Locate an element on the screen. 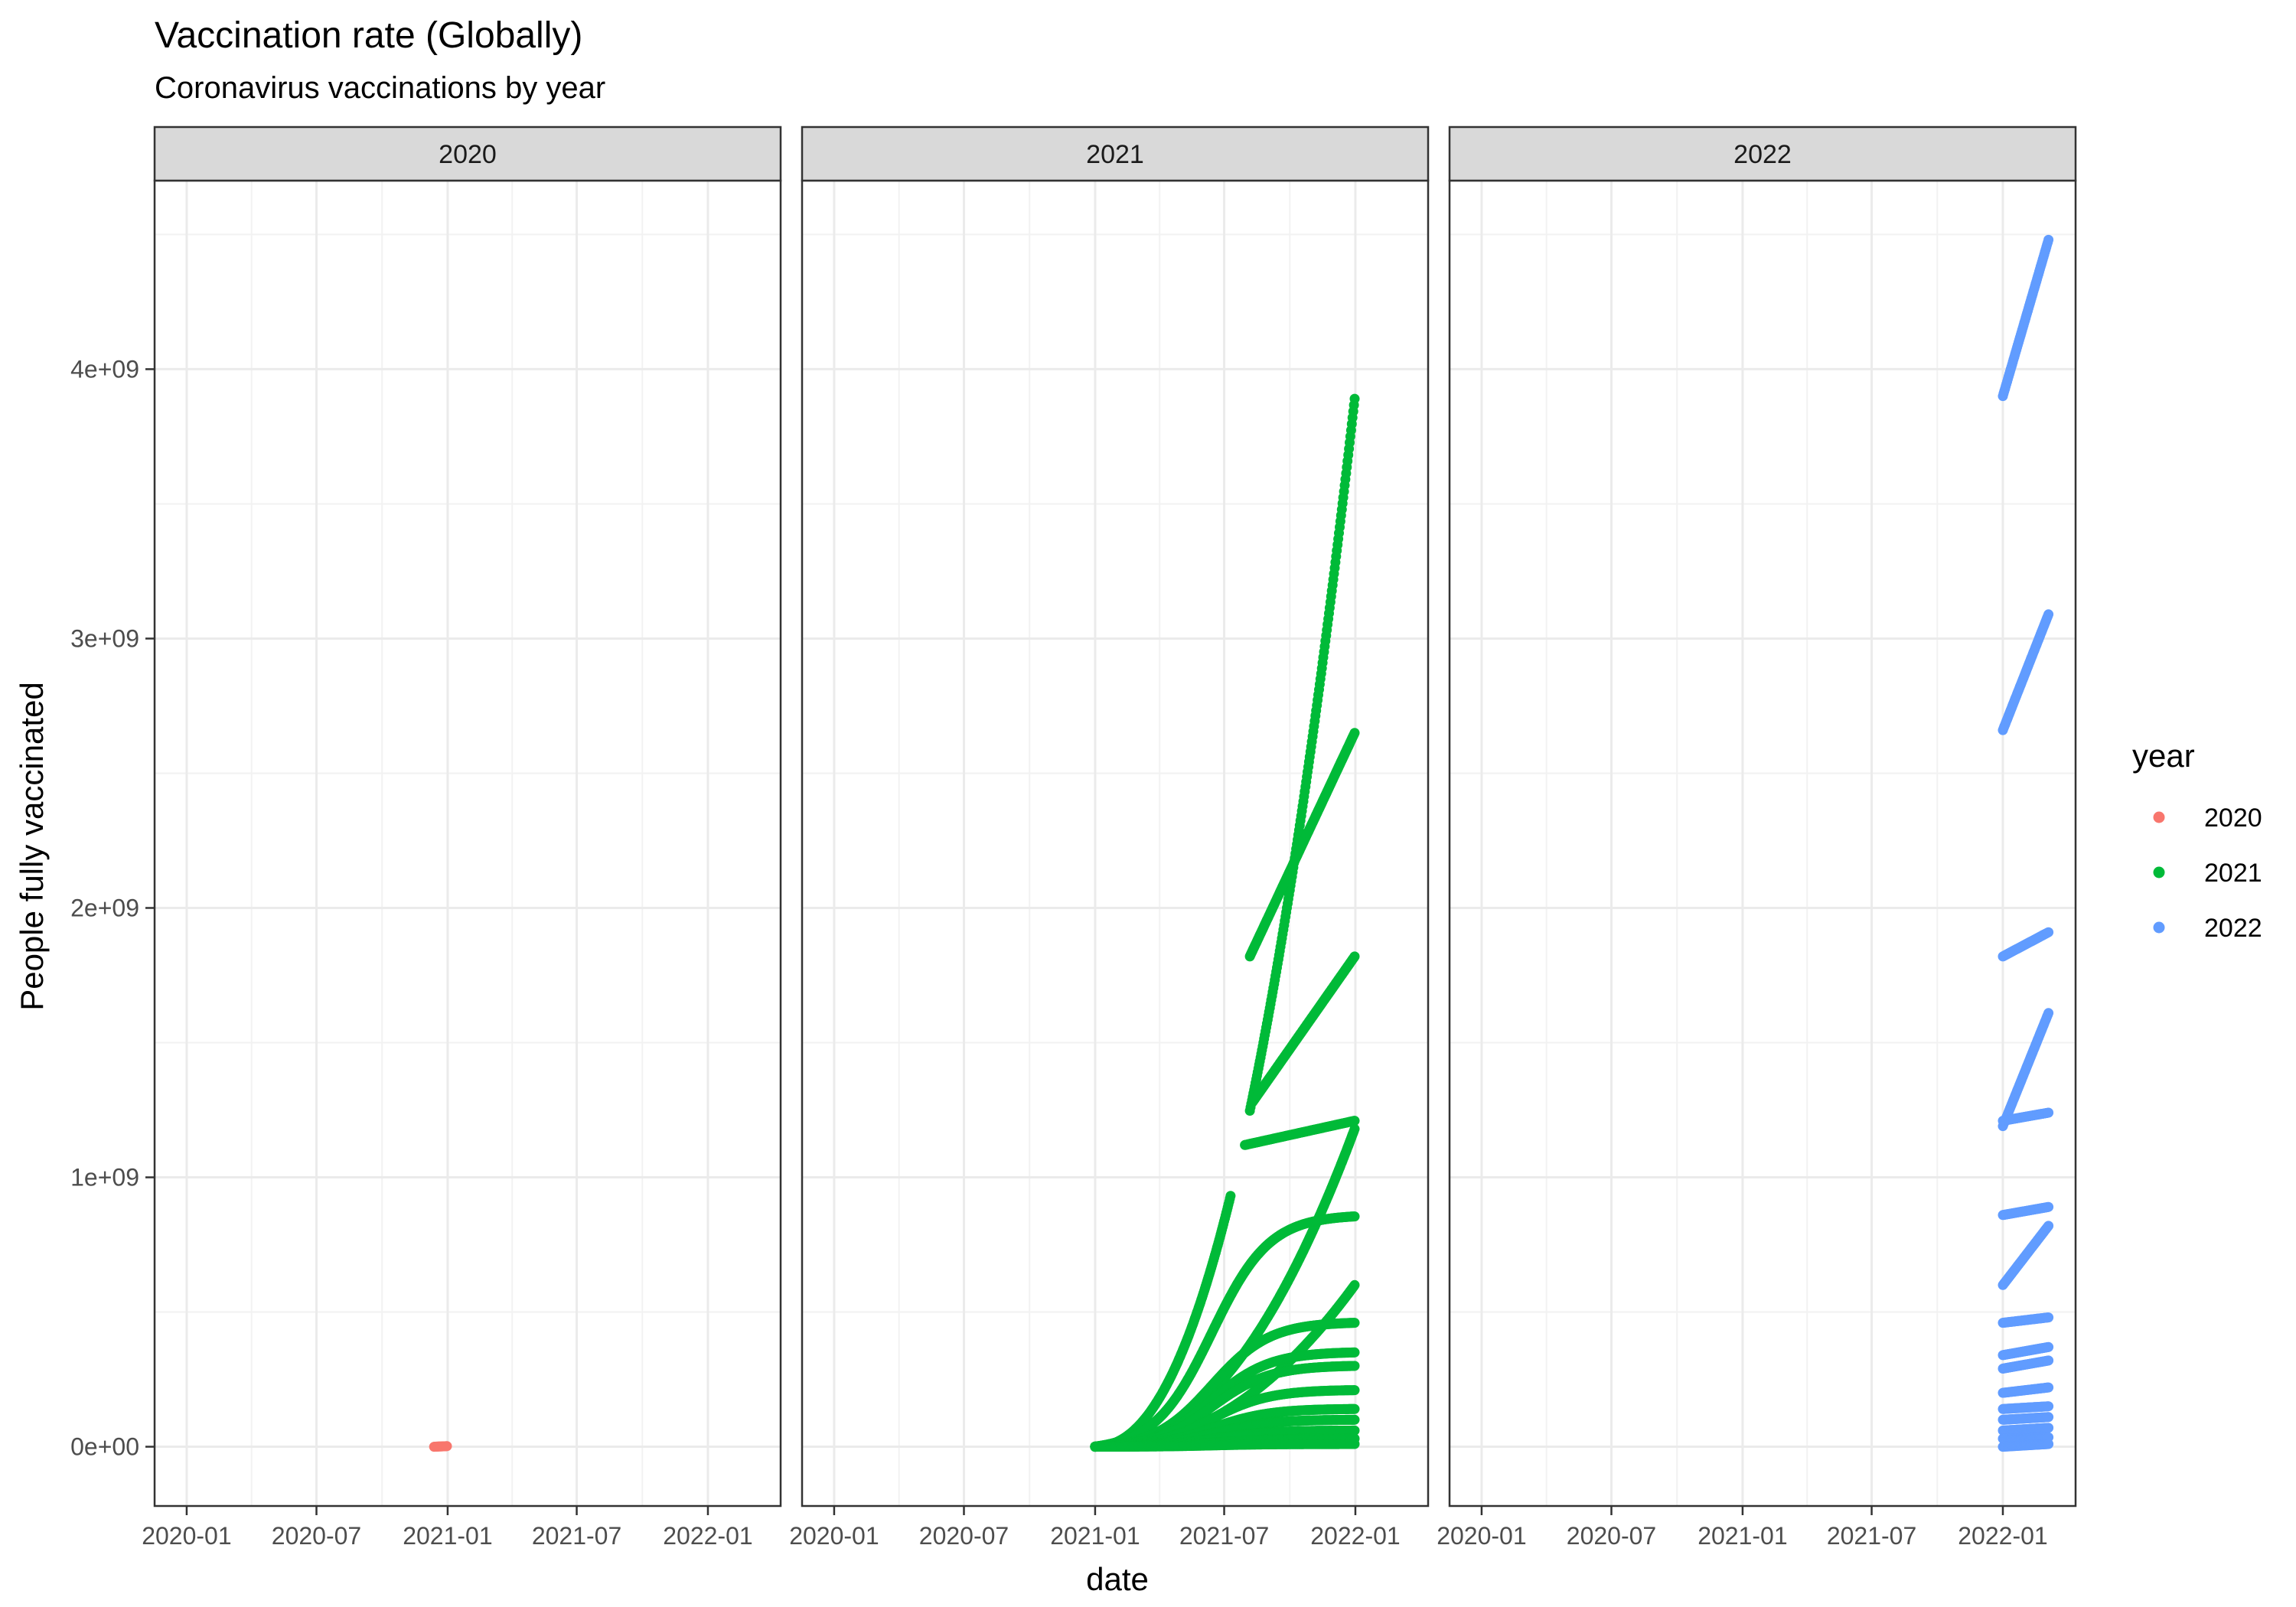 This screenshot has height=1607, width=2296. points-2021 is located at coordinates (1225, 922).